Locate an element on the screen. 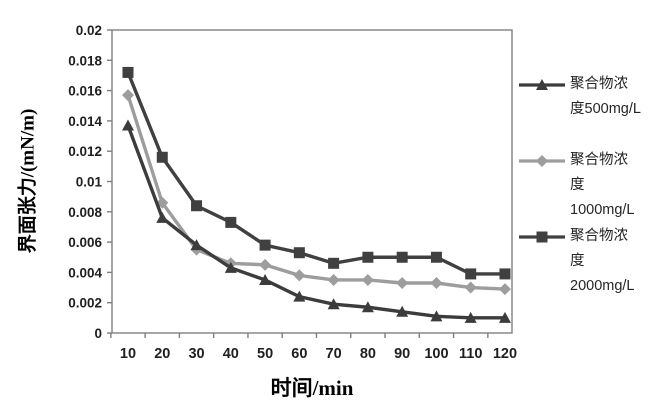 The height and width of the screenshot is (414, 657). legend-square-marker-icon is located at coordinates (542, 237).